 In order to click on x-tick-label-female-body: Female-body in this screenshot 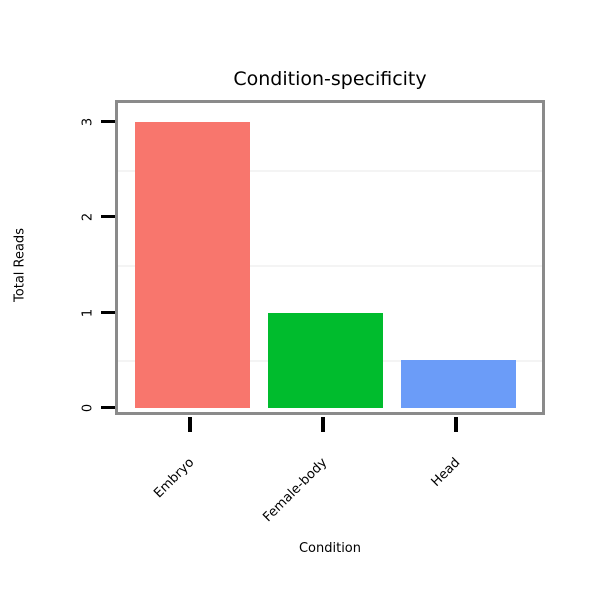, I will do `click(294, 490)`.